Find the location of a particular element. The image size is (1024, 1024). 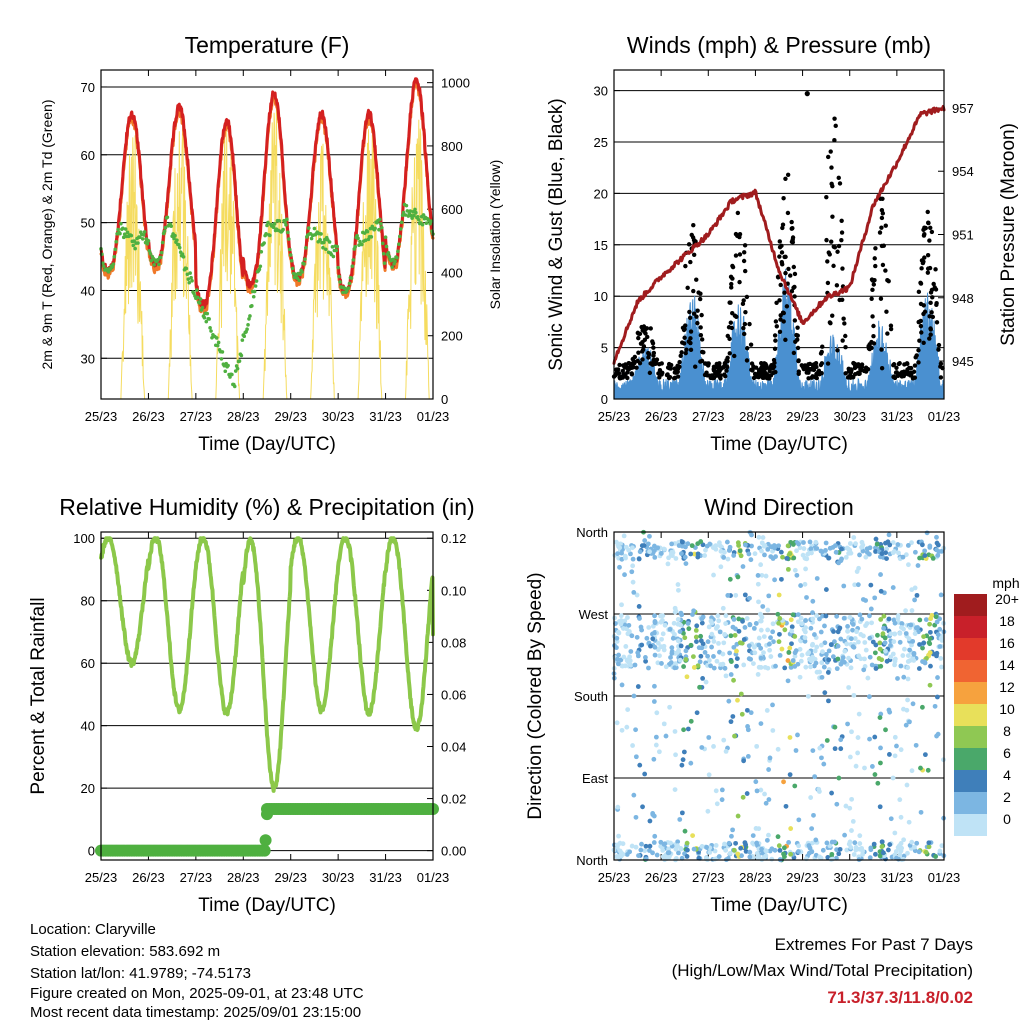

colorbar-label: 18 is located at coordinates (1007, 621).